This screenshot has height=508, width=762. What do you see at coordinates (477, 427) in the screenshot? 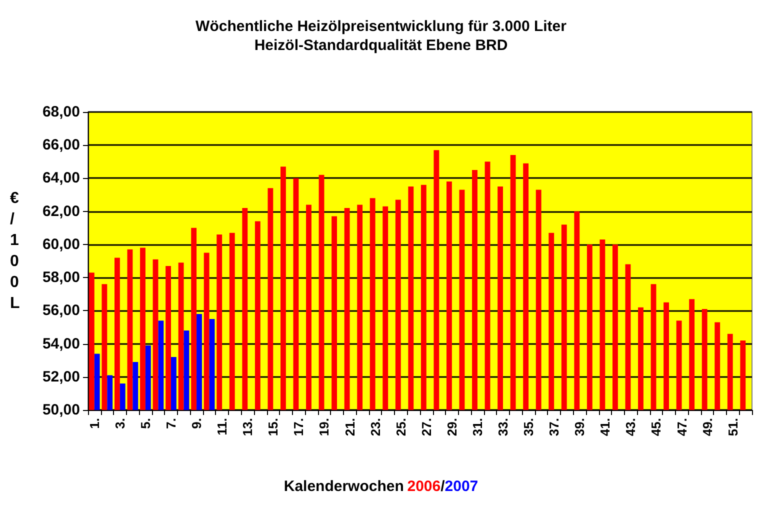
I see `x-tick-label: 31.` at bounding box center [477, 427].